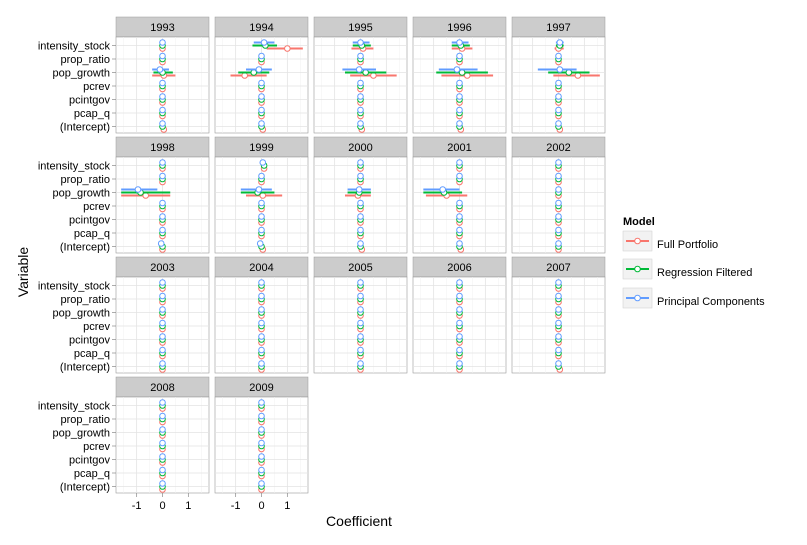 The image size is (807, 545). Describe the element at coordinates (459, 268) in the screenshot. I see `facet-strip-label: 2006` at that location.